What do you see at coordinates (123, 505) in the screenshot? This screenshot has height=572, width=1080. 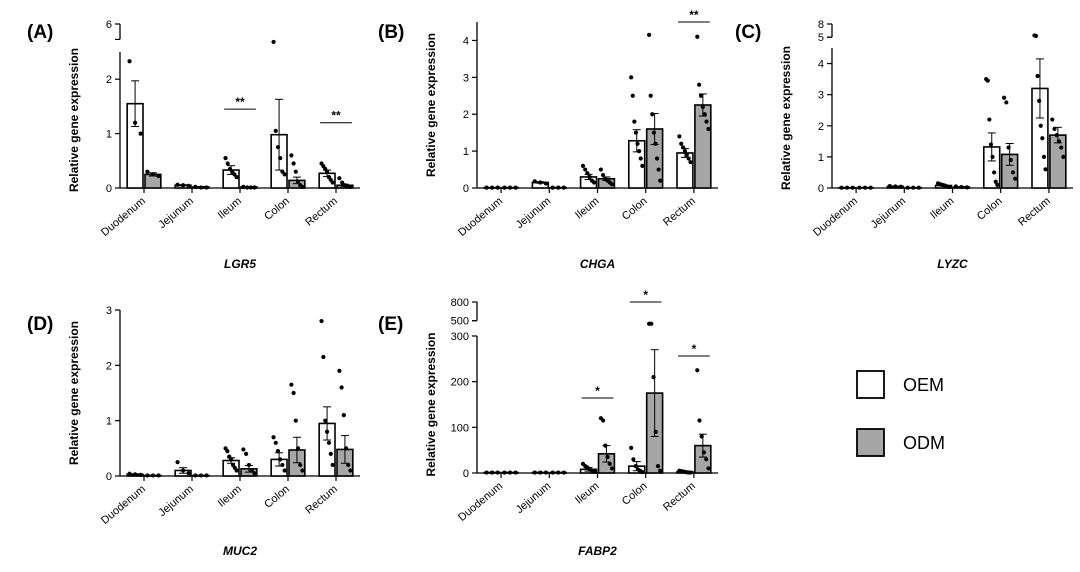 I see `x-tick-label: Duodenum` at bounding box center [123, 505].